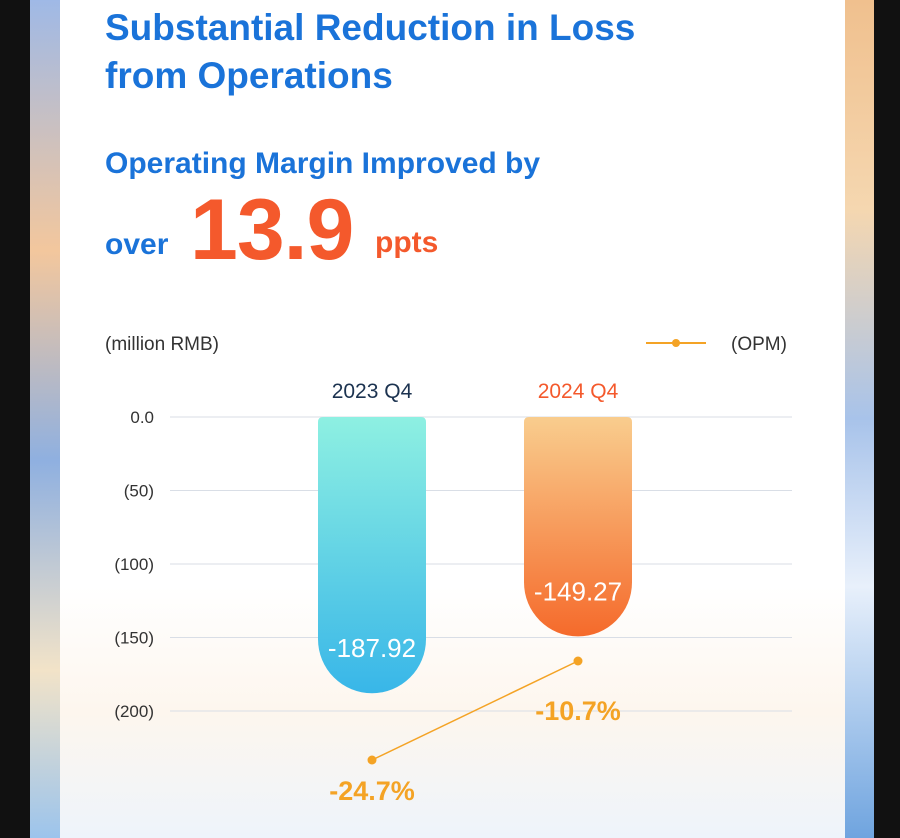 The height and width of the screenshot is (838, 900). I want to click on opm-value-label: -24.7%, so click(372, 791).